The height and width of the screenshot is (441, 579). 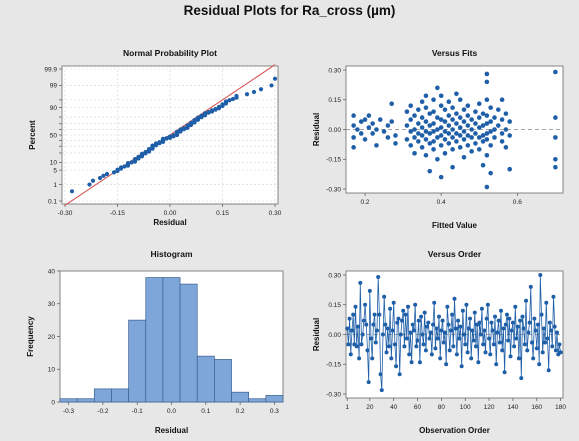 I want to click on normal-probability-x-axis-label: Residual, so click(x=169, y=222).